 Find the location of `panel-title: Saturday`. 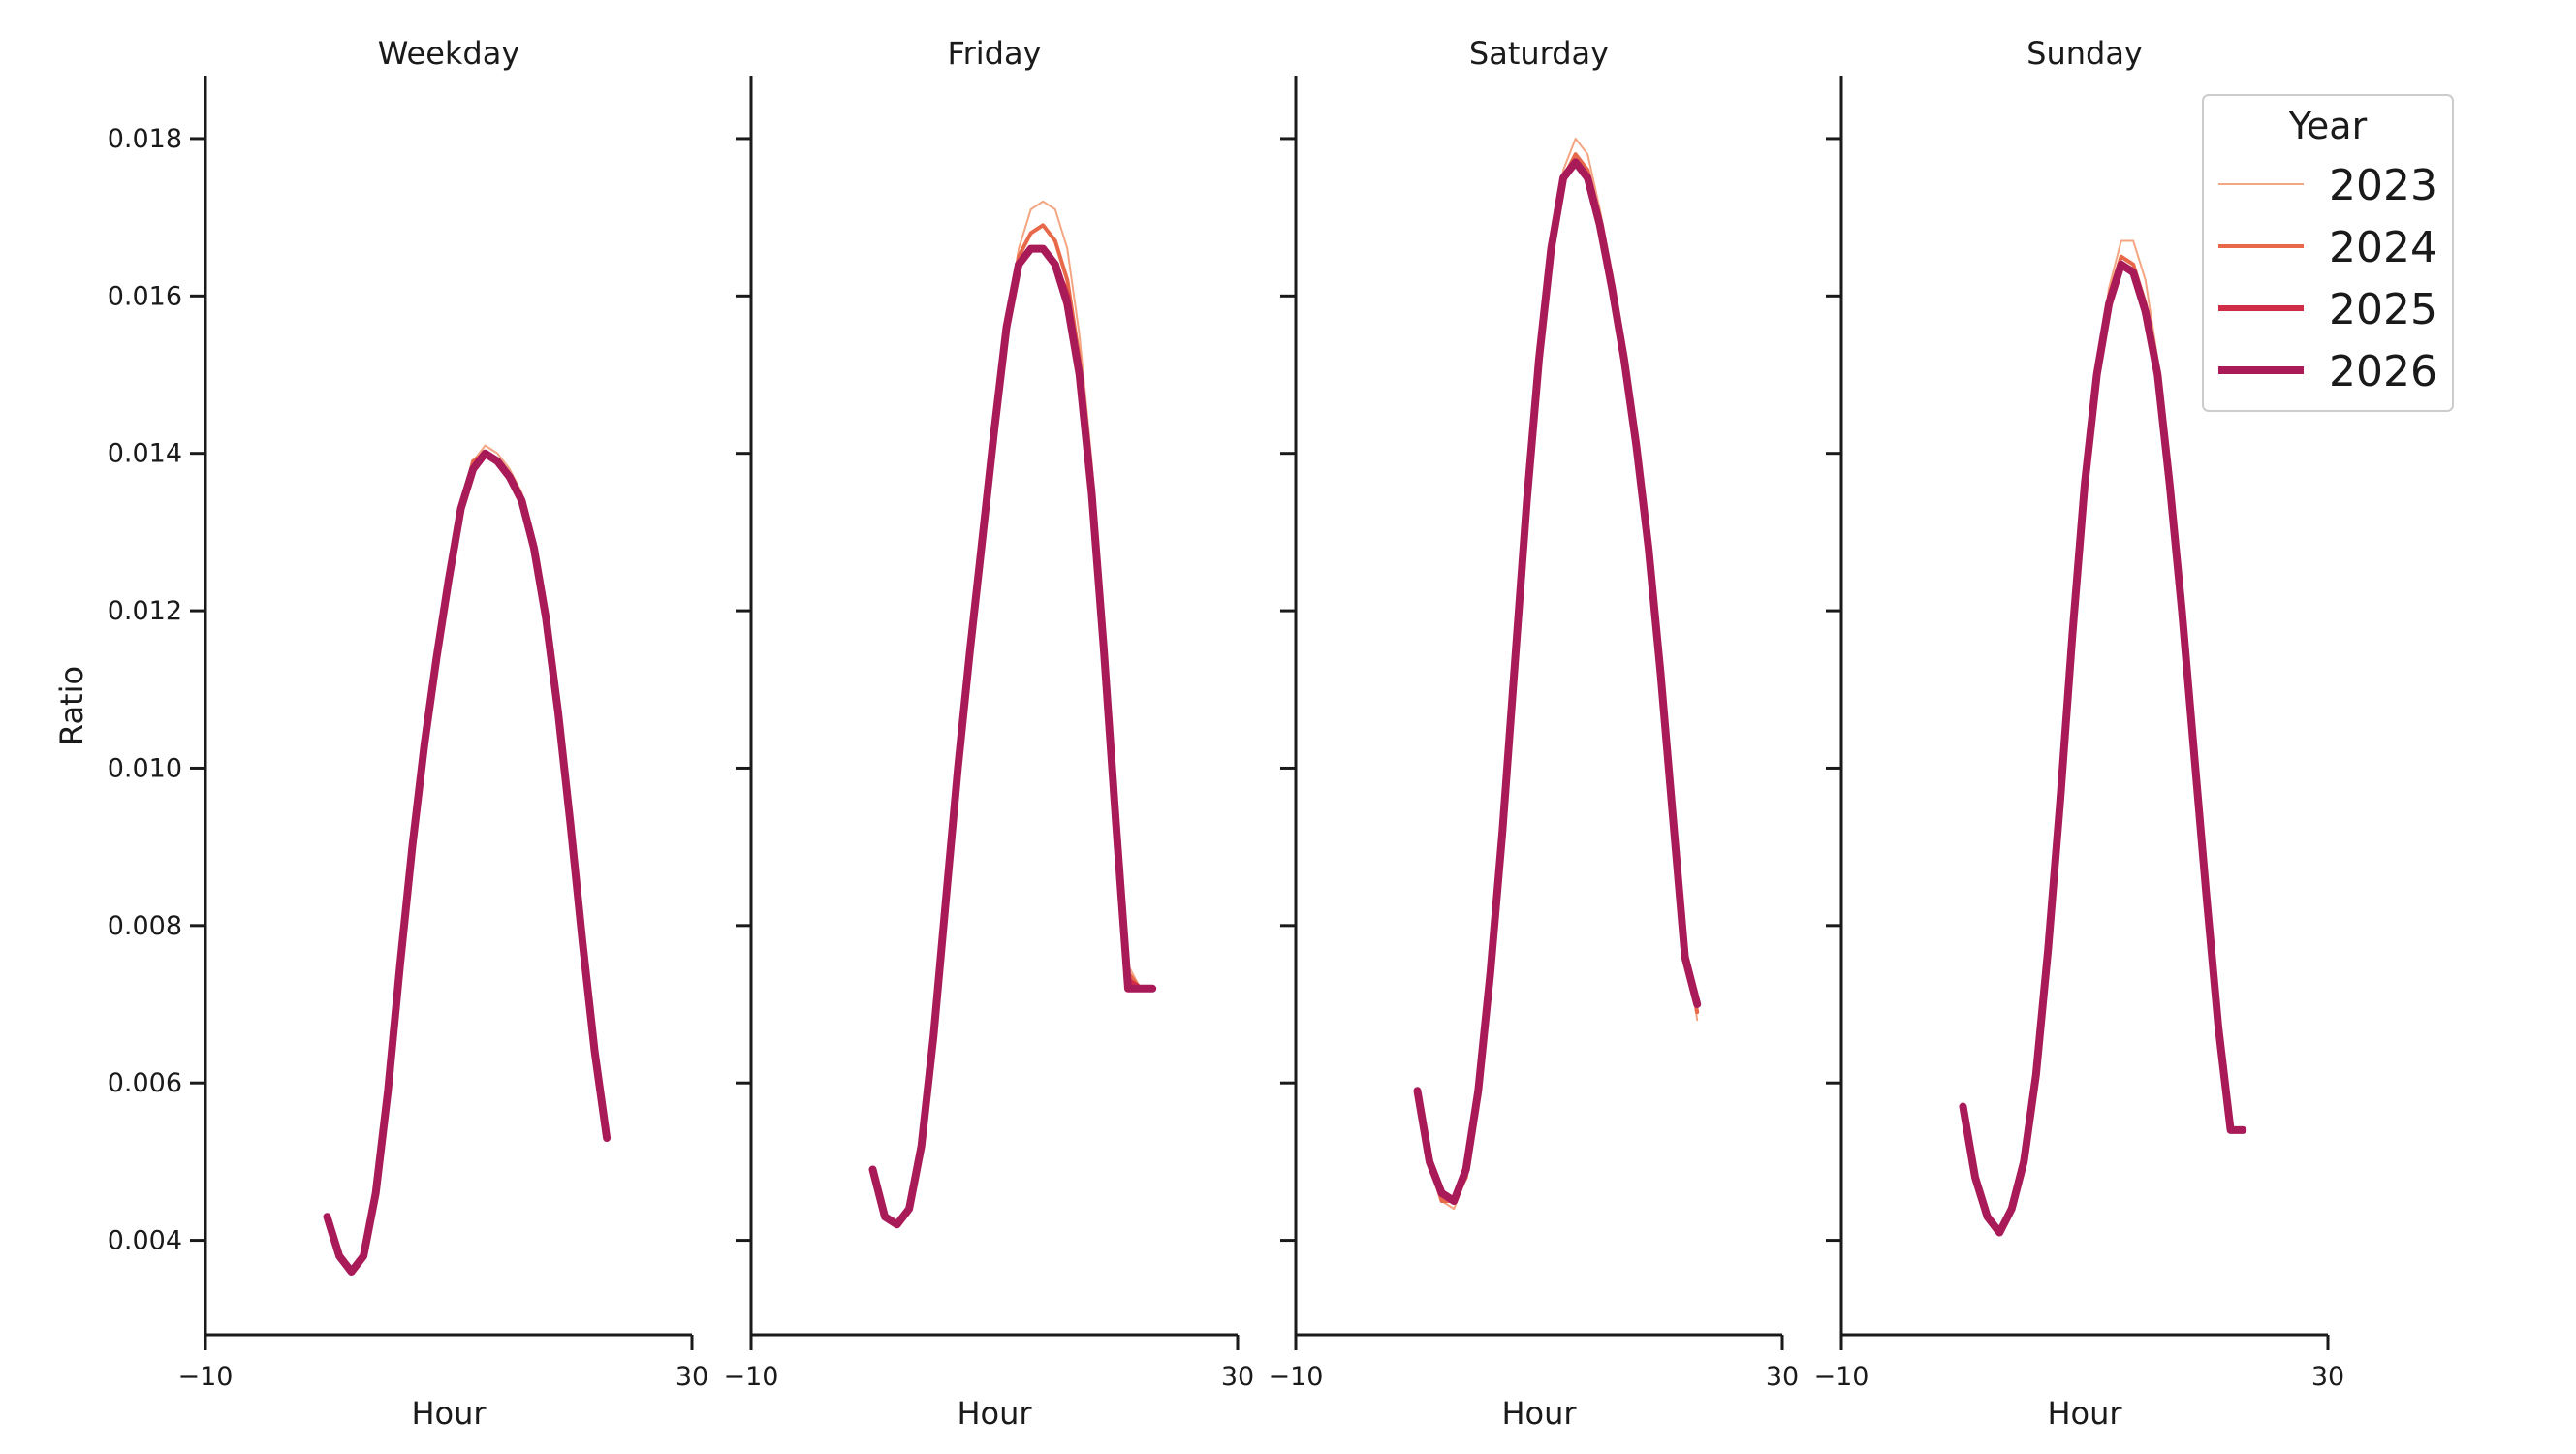

panel-title: Saturday is located at coordinates (1539, 53).